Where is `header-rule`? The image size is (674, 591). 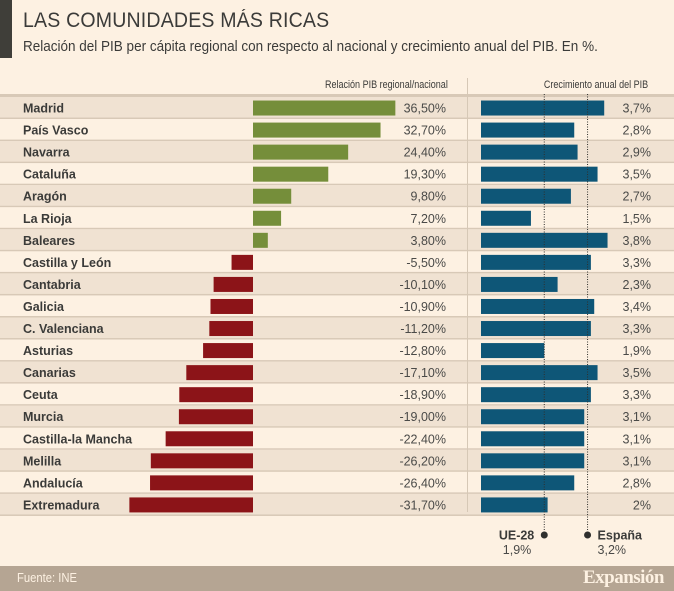 header-rule is located at coordinates (337, 95).